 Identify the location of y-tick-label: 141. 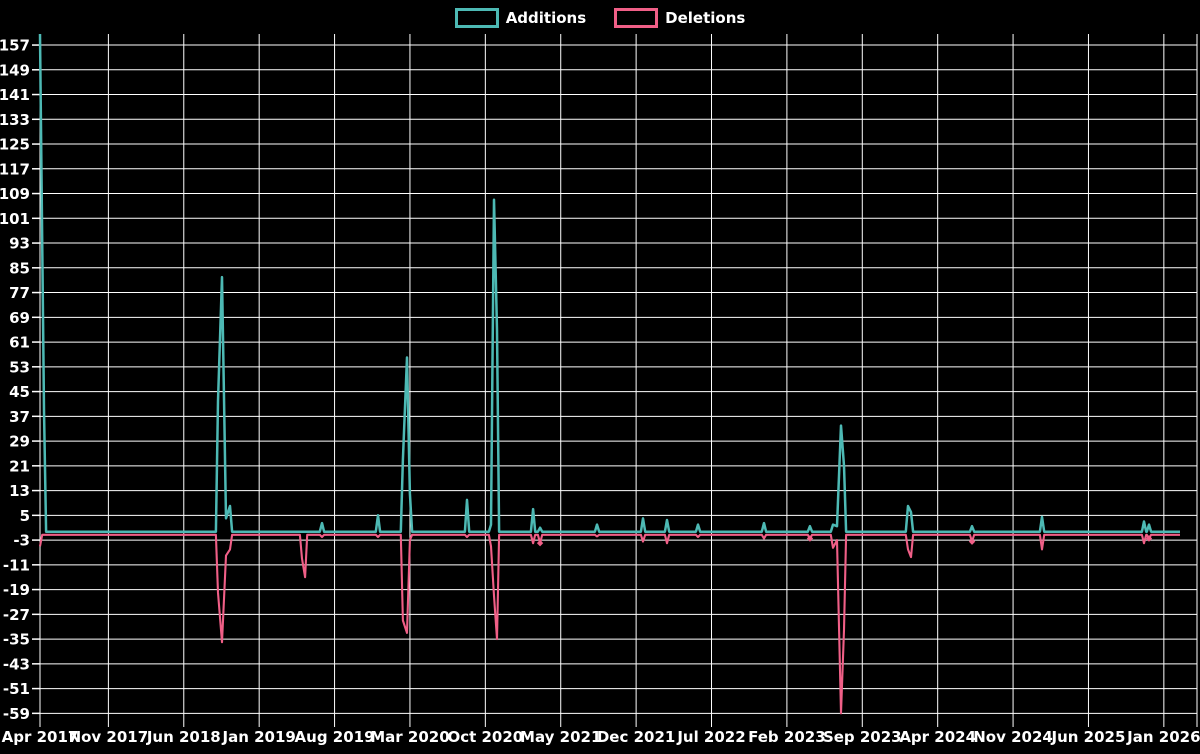
(15, 95).